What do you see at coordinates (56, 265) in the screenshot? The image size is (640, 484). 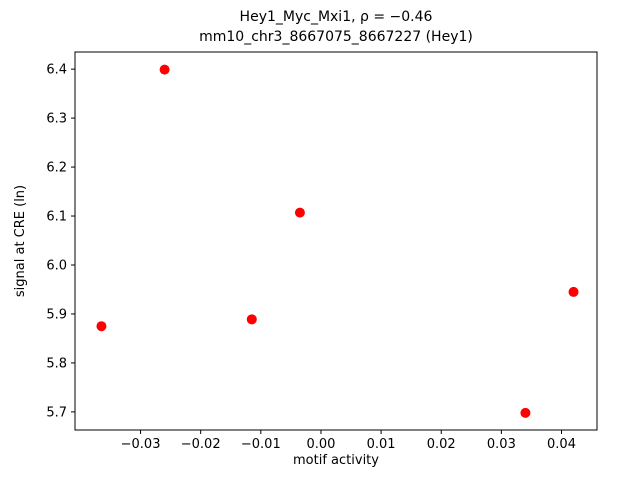 I see `y-tick-label: 6.0` at bounding box center [56, 265].